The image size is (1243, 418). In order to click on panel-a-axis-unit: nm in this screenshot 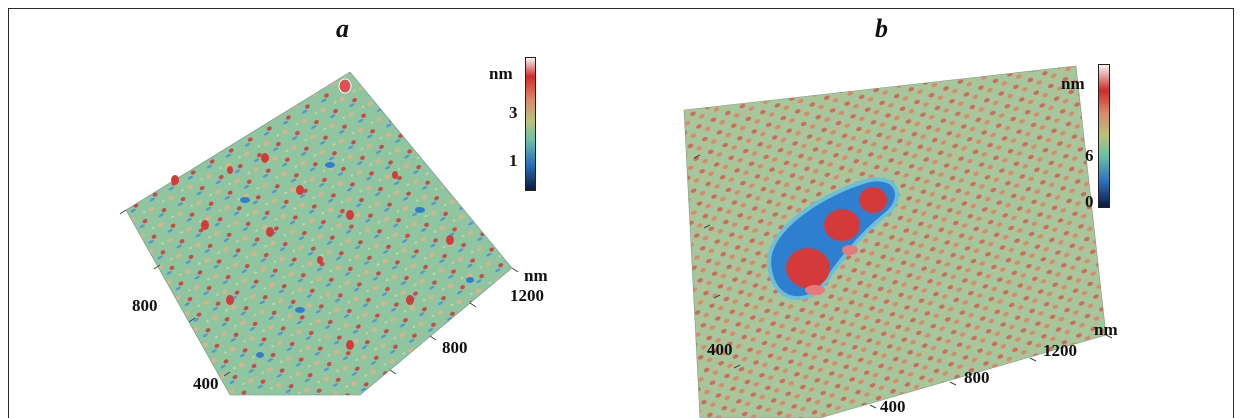, I will do `click(536, 275)`.